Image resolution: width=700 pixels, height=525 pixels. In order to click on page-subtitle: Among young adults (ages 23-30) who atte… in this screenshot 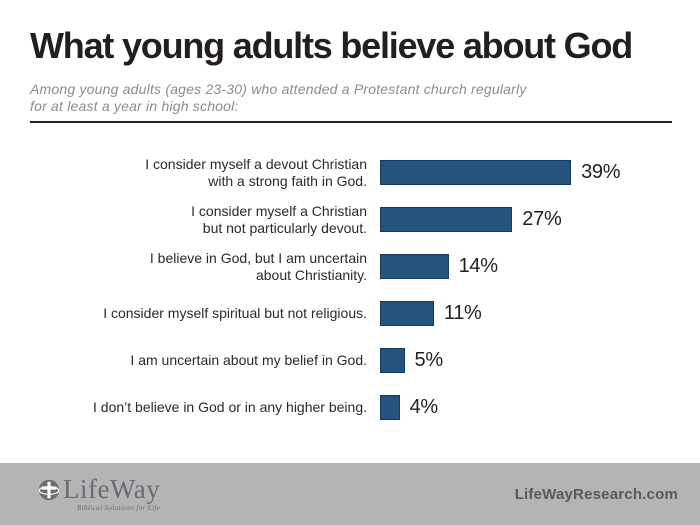, I will do `click(278, 97)`.